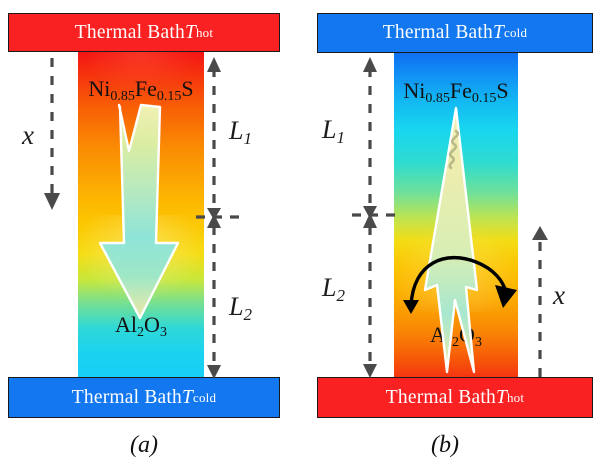 The height and width of the screenshot is (471, 600). I want to click on panel-a-bottom-layer-formula: Al2O3, so click(141, 326).